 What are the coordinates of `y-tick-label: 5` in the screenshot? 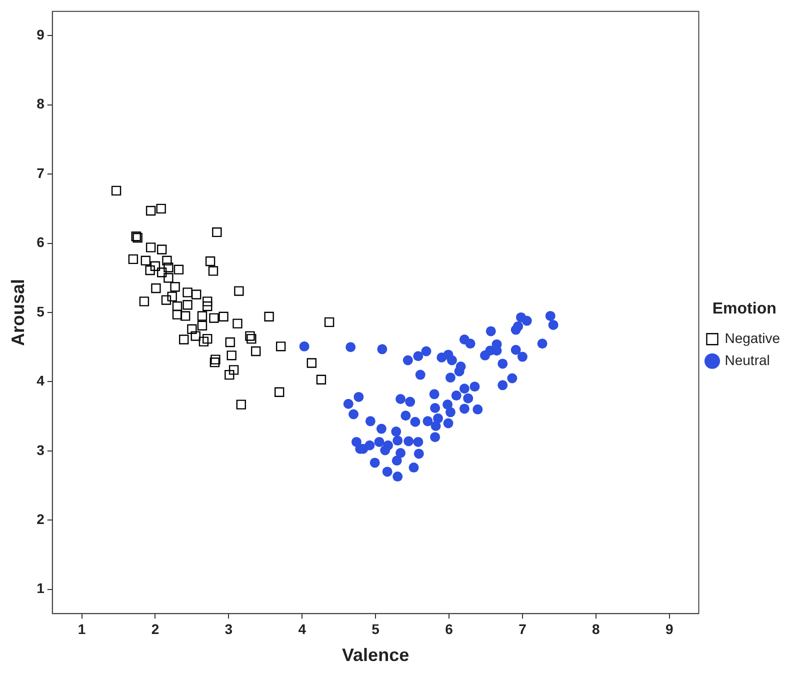 It's located at (40, 311).